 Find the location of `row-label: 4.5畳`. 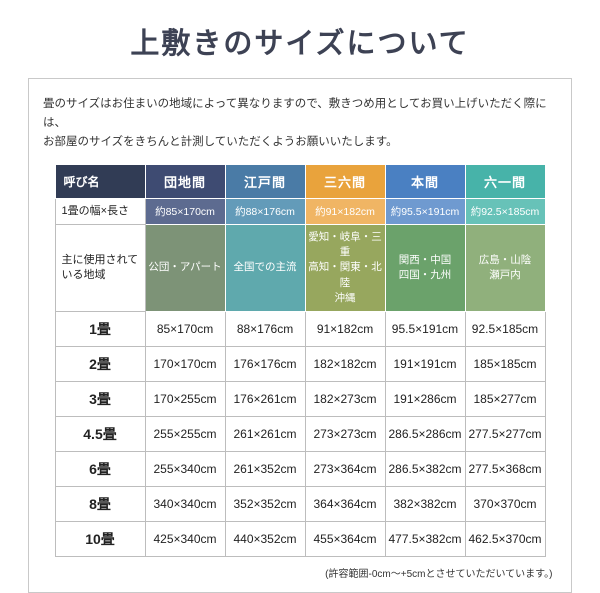

row-label: 4.5畳 is located at coordinates (100, 434).